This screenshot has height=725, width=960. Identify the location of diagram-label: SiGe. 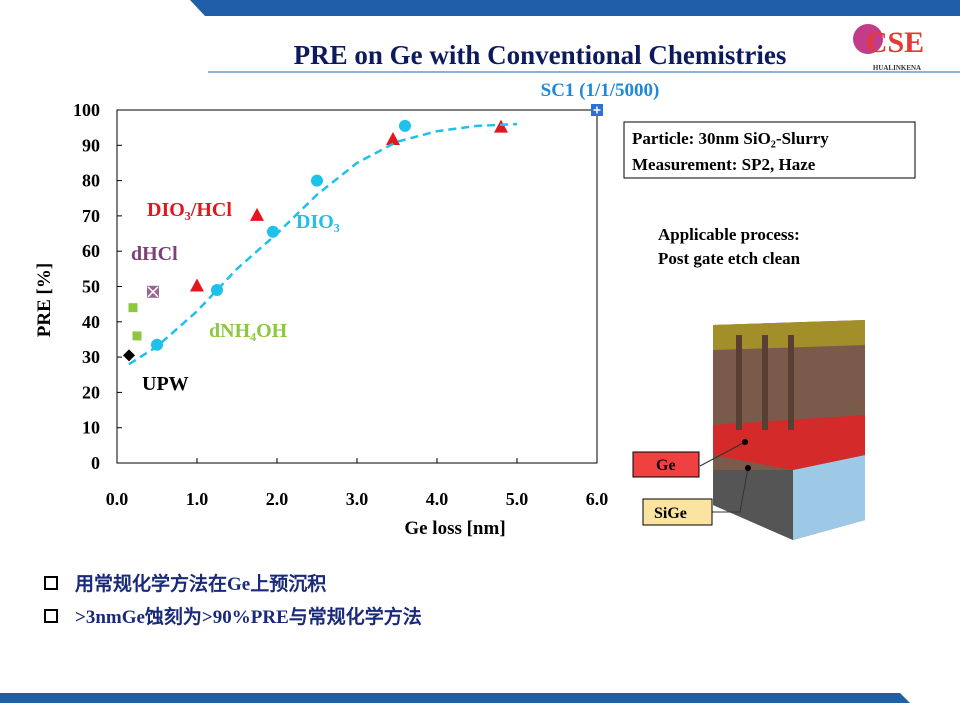
(670, 513).